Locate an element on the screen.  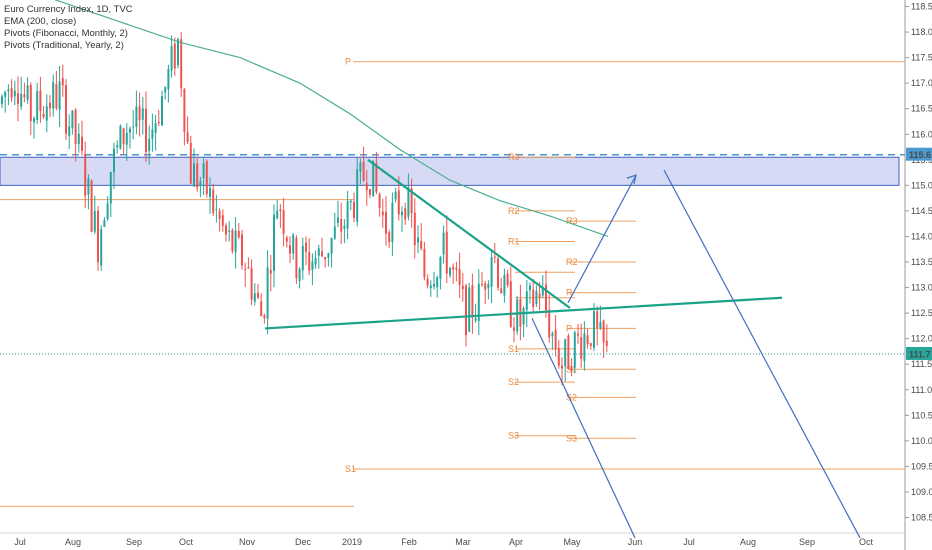
x-tick-label: 2019 is located at coordinates (352, 542).